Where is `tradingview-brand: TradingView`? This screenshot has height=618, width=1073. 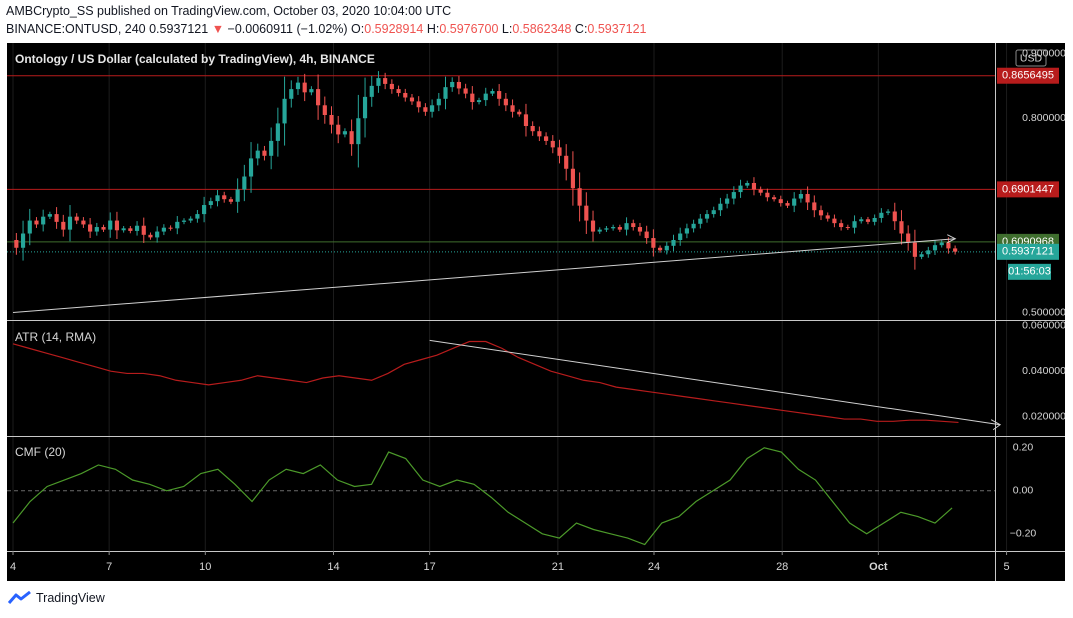 tradingview-brand: TradingView is located at coordinates (70, 598).